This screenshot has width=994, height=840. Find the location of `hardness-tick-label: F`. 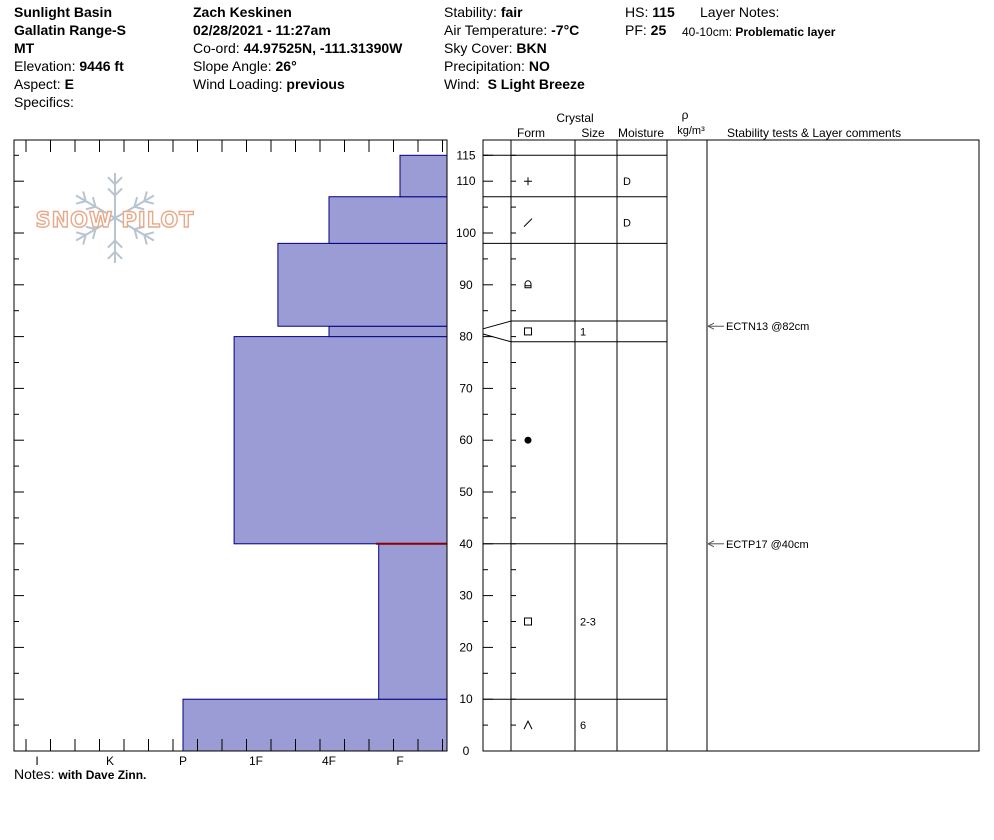

hardness-tick-label: F is located at coordinates (399, 761).